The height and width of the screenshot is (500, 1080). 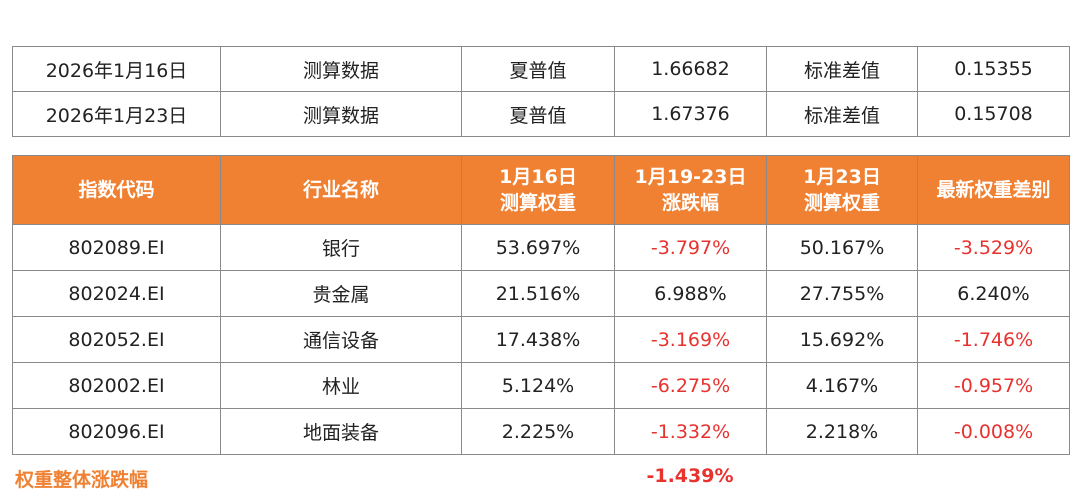 What do you see at coordinates (341, 339) in the screenshot?
I see `industry-cell: 通信设备` at bounding box center [341, 339].